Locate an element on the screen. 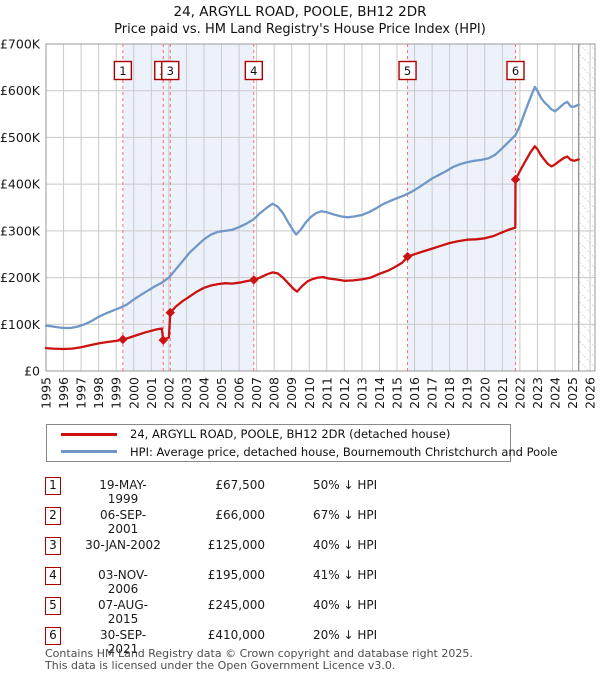 Image resolution: width=600 pixels, height=680 pixels. sale-date: 03-NOV-2006 is located at coordinates (123, 582).